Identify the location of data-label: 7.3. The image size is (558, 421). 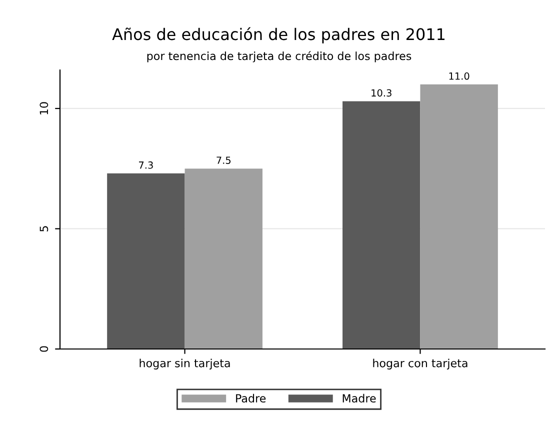
(146, 165).